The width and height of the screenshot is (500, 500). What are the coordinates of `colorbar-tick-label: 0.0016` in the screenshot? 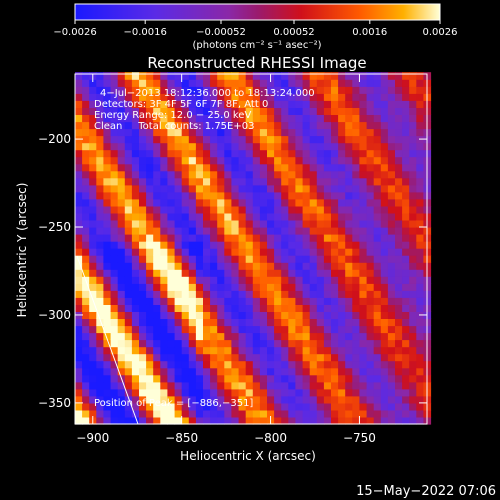 It's located at (369, 32).